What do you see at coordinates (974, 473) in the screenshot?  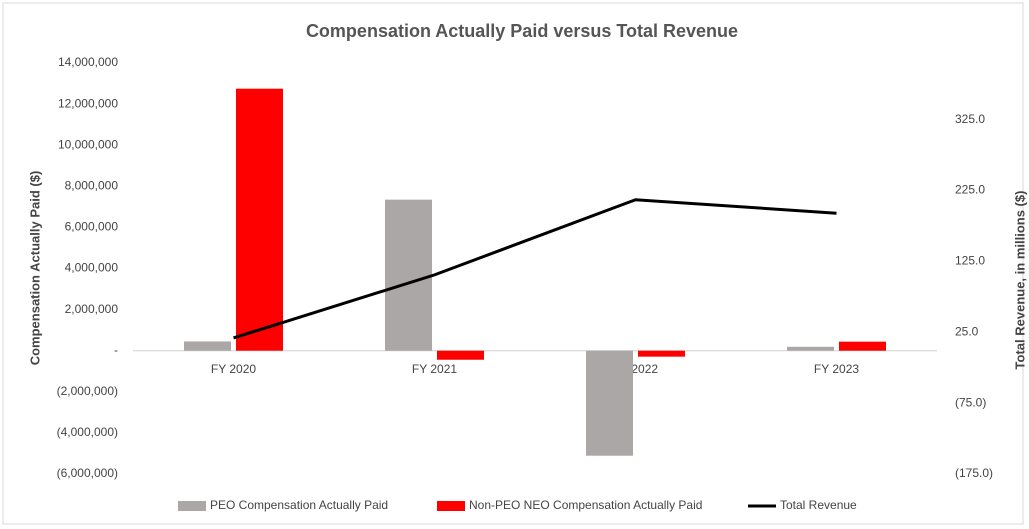 I see `y2-tick-label: (175.0)` at bounding box center [974, 473].